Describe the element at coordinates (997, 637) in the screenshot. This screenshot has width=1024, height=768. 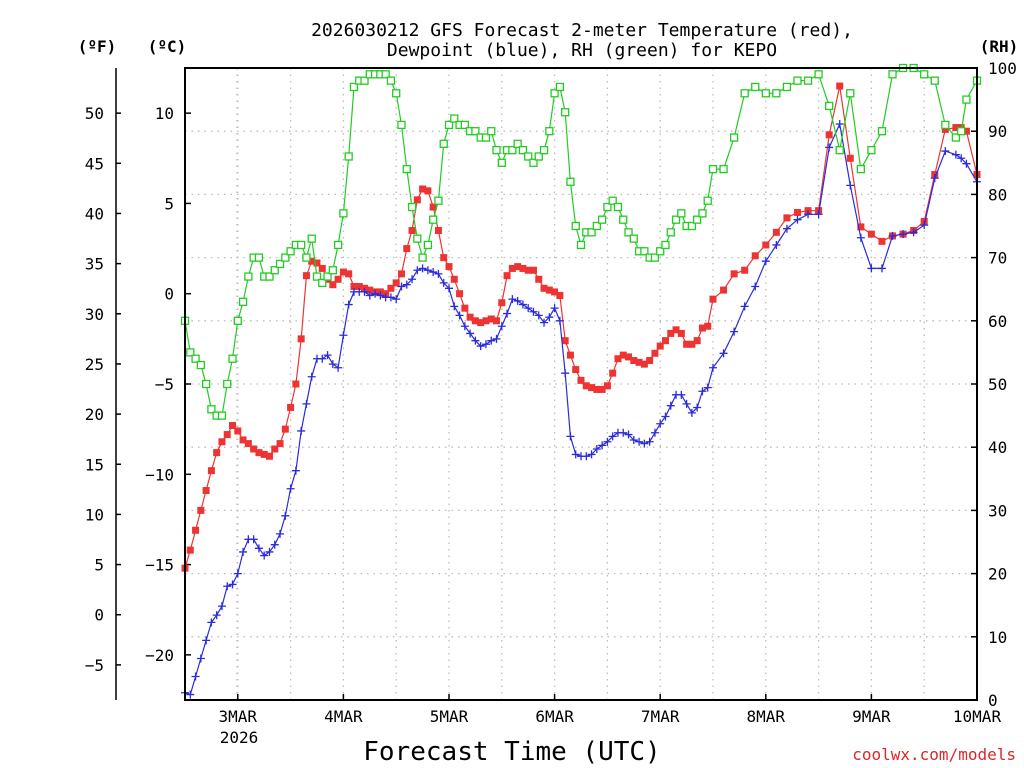
I see `rh-tick-label: 10` at that location.